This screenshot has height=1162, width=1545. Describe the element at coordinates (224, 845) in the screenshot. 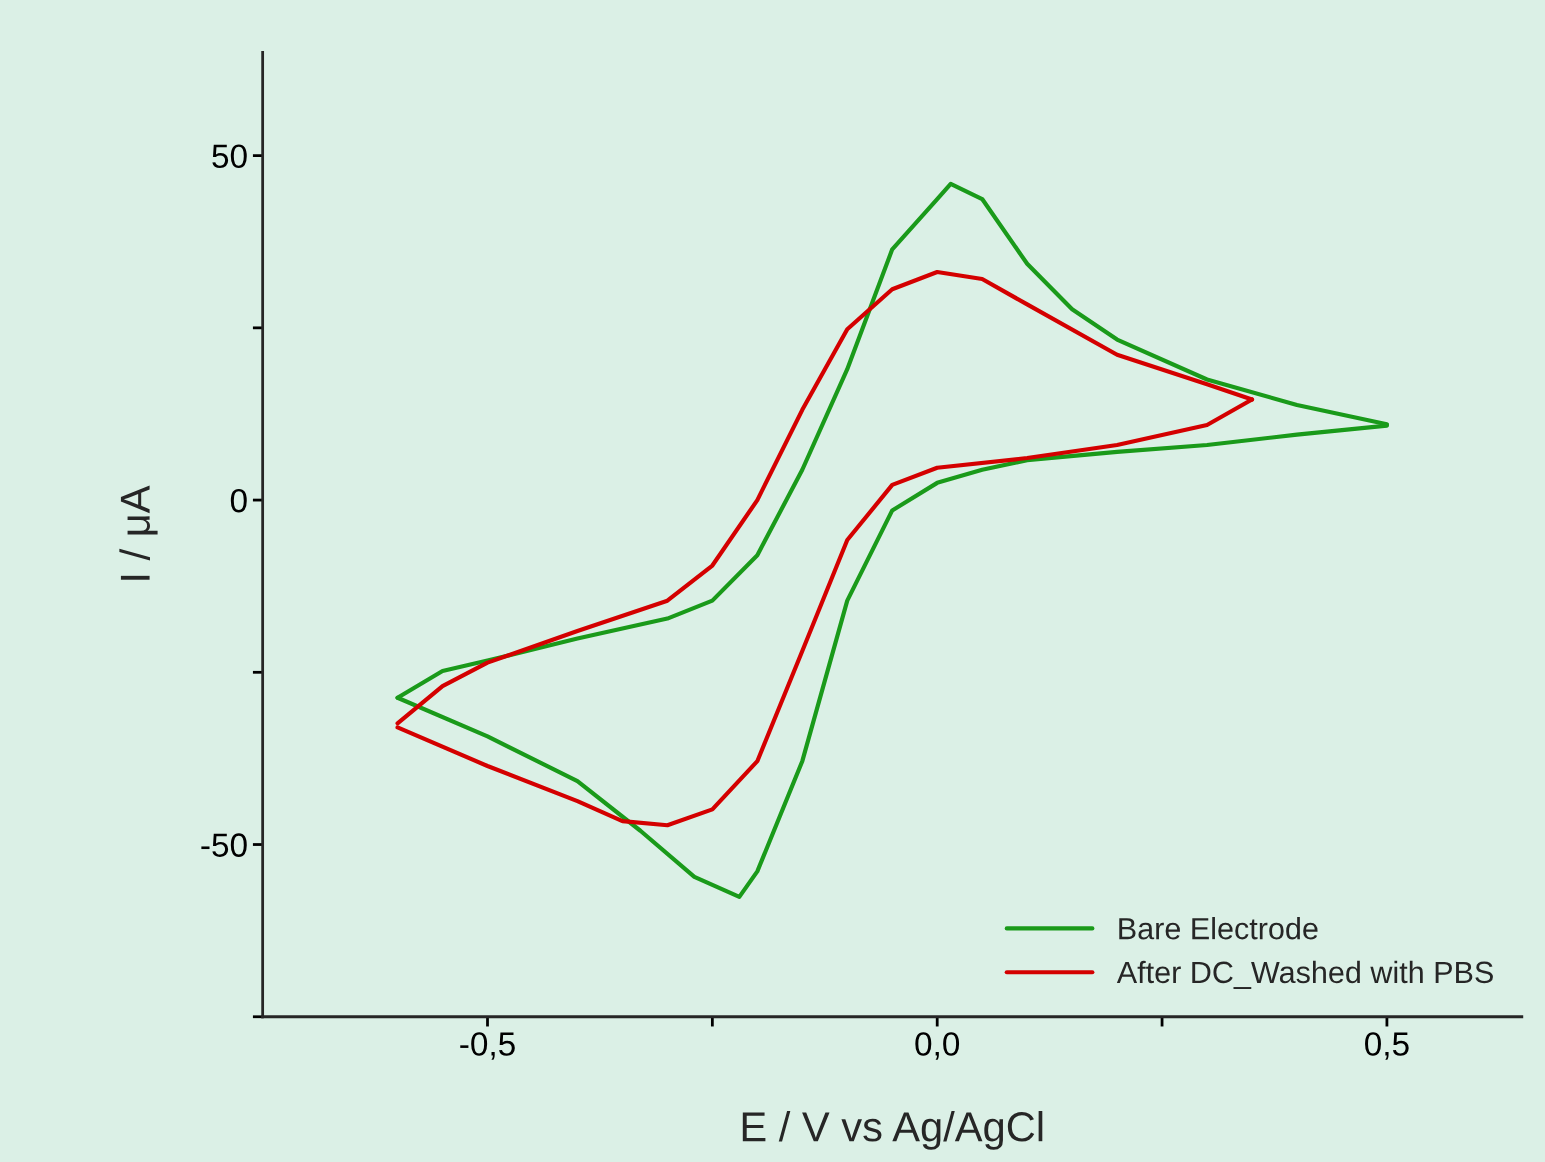

I see `y-tick-label: -50` at that location.